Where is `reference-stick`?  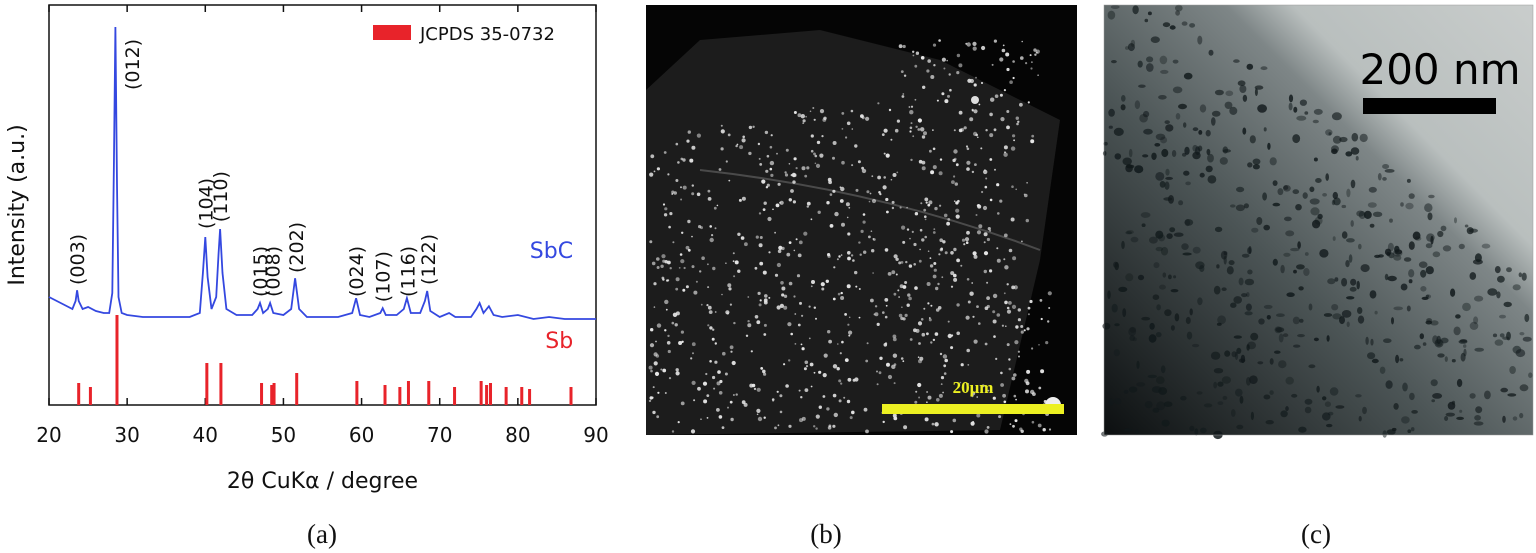 reference-stick is located at coordinates (262, 394).